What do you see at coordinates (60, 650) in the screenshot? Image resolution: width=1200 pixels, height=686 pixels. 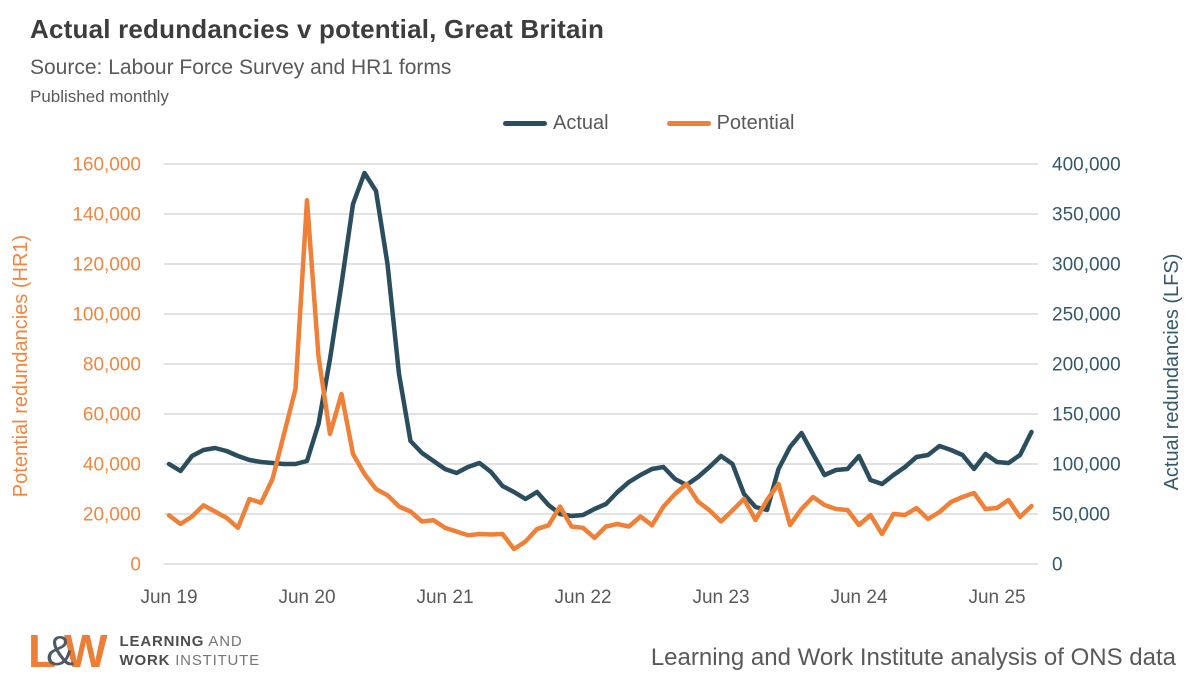 I see `logo-ampersand: &` at bounding box center [60, 650].